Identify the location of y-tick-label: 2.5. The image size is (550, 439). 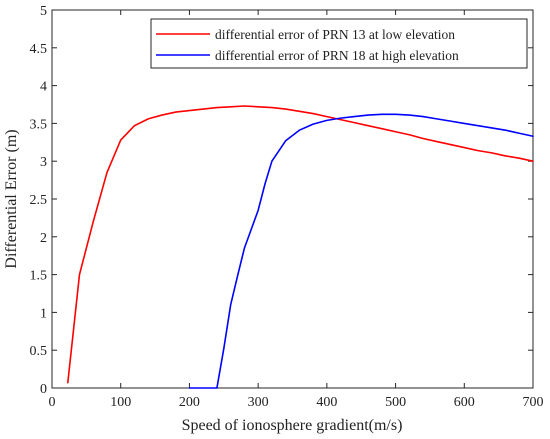
(39, 200).